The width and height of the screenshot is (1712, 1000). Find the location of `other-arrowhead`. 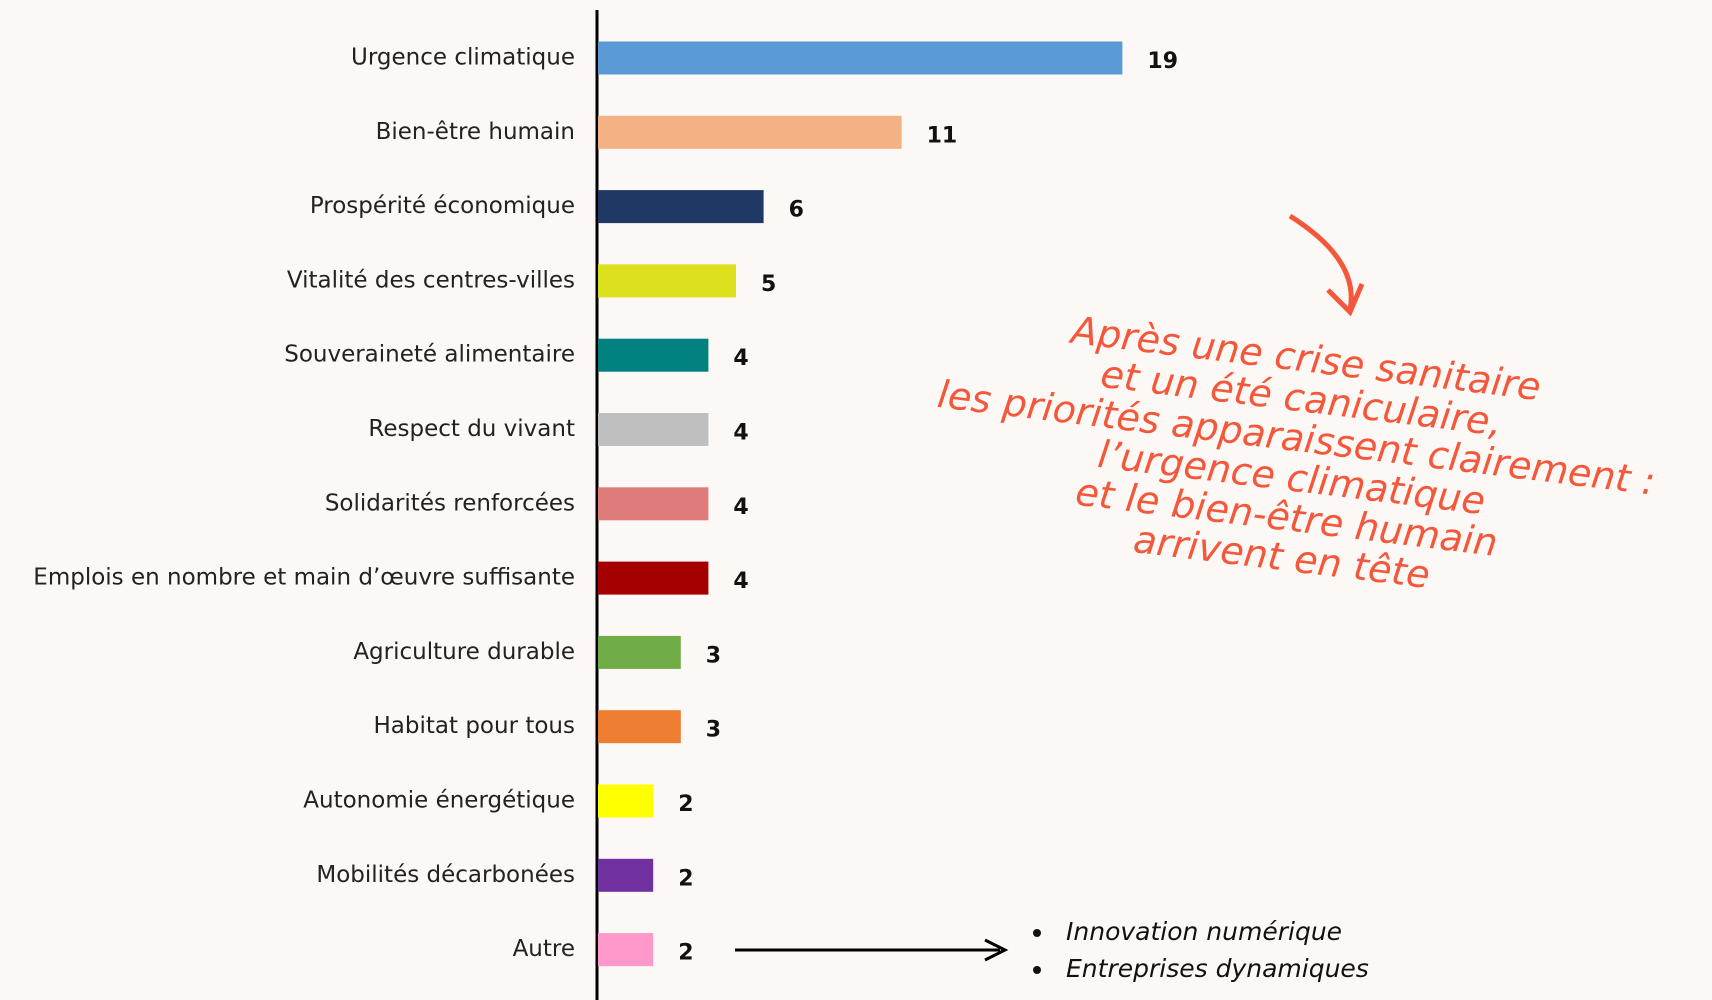

other-arrowhead is located at coordinates (996, 950).